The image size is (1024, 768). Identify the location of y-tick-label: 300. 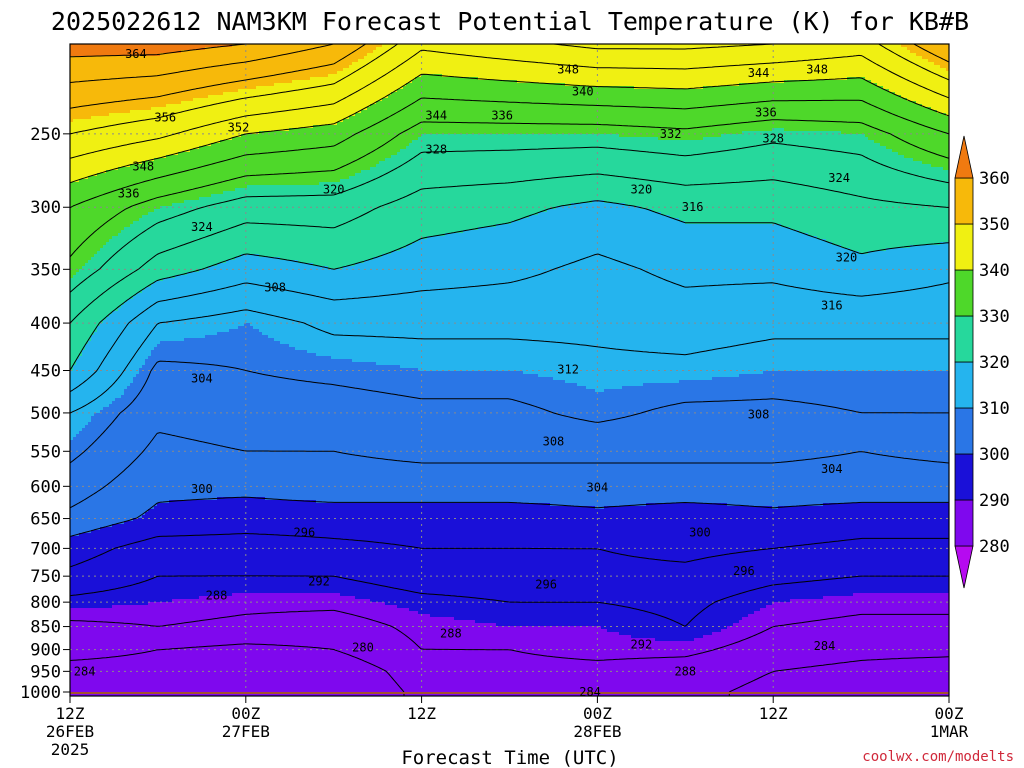
(45, 208).